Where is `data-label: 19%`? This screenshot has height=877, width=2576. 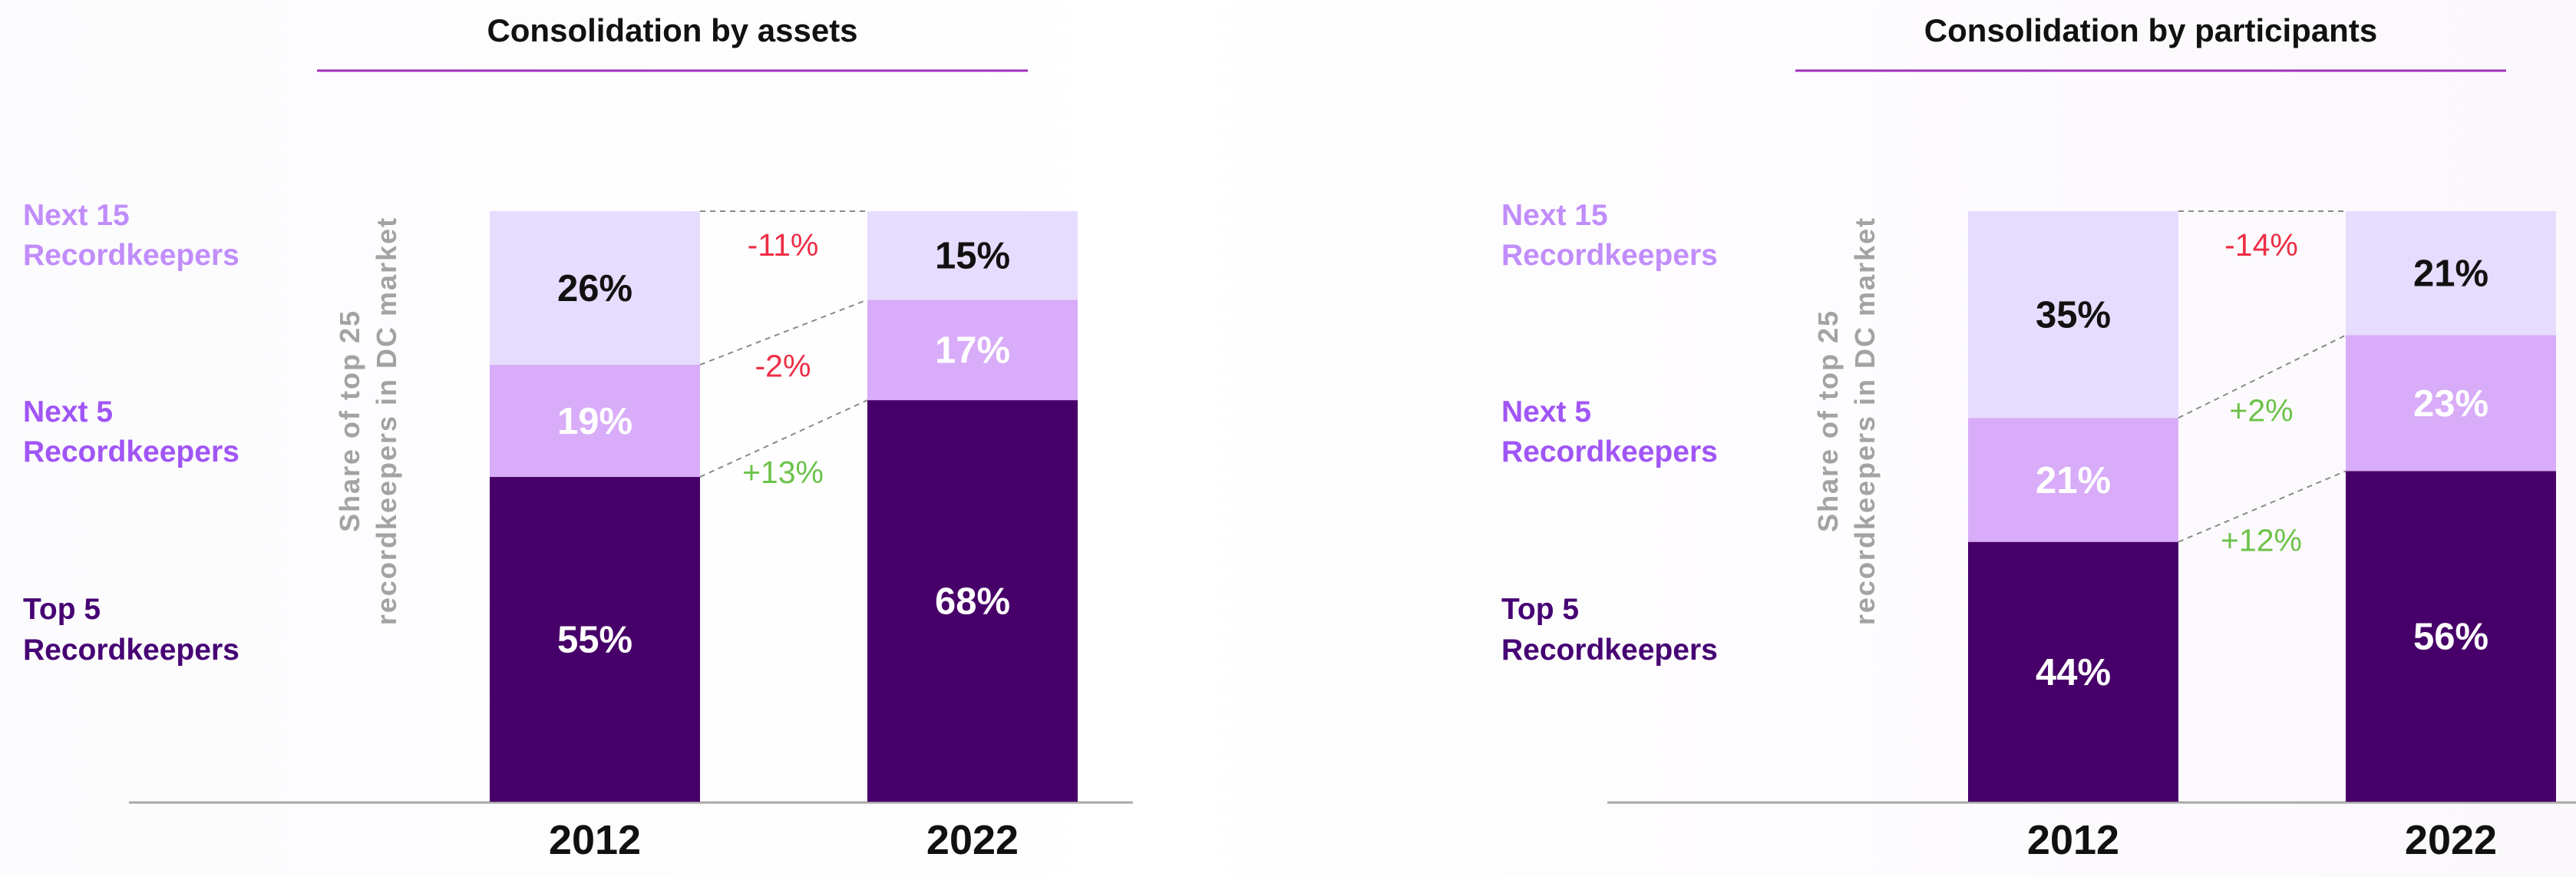
data-label: 19% is located at coordinates (594, 422).